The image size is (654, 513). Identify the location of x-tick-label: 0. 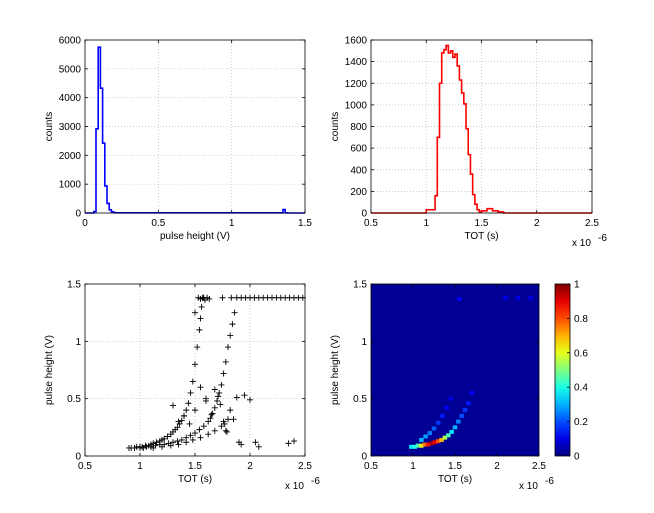
(85, 223).